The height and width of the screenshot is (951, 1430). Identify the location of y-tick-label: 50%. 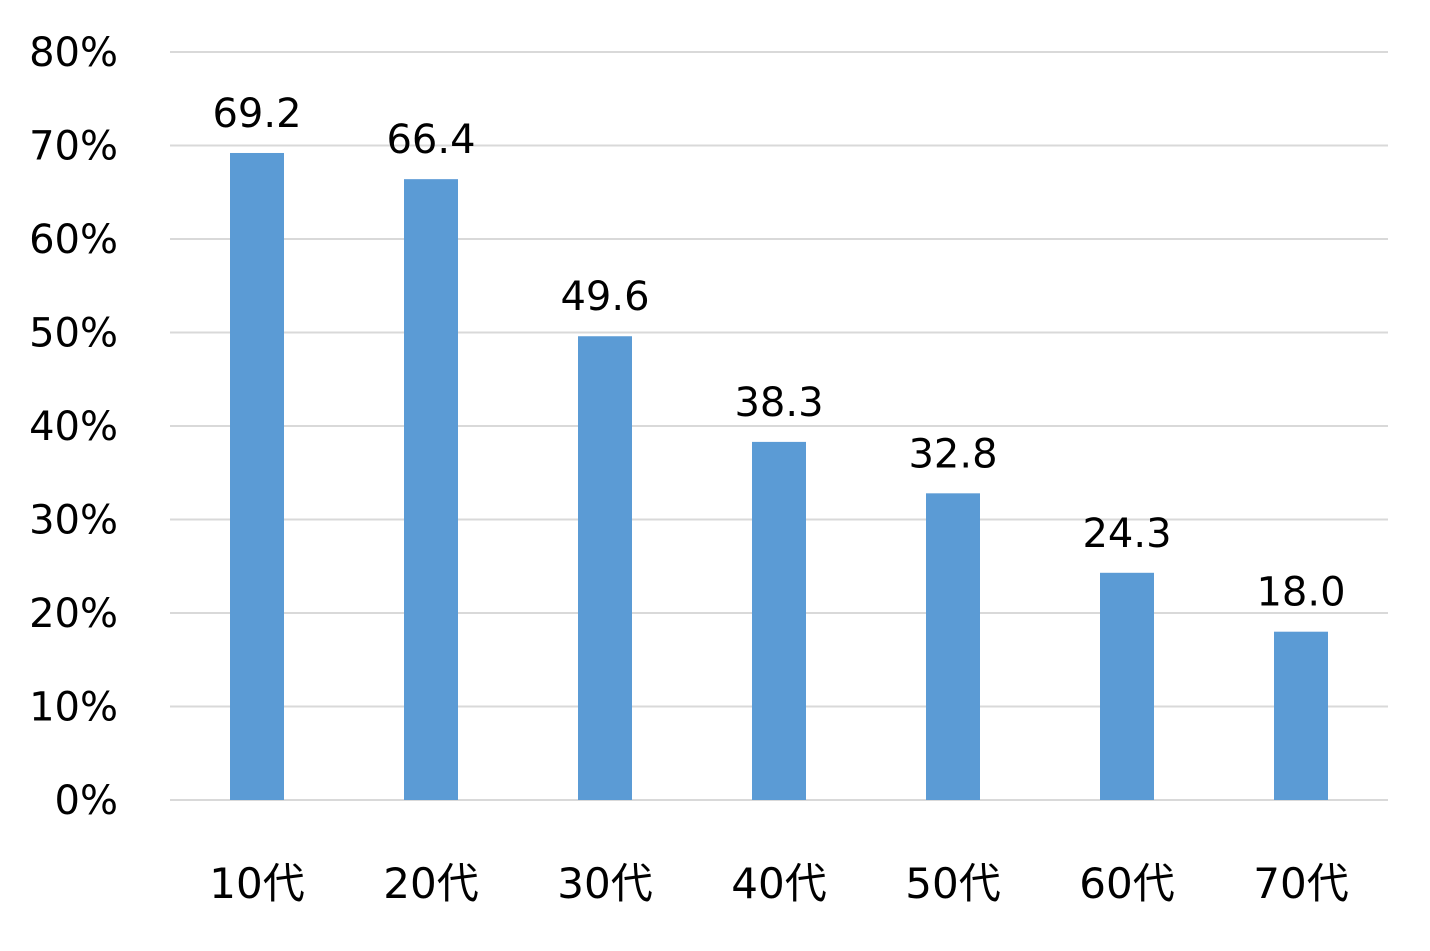
(73, 334).